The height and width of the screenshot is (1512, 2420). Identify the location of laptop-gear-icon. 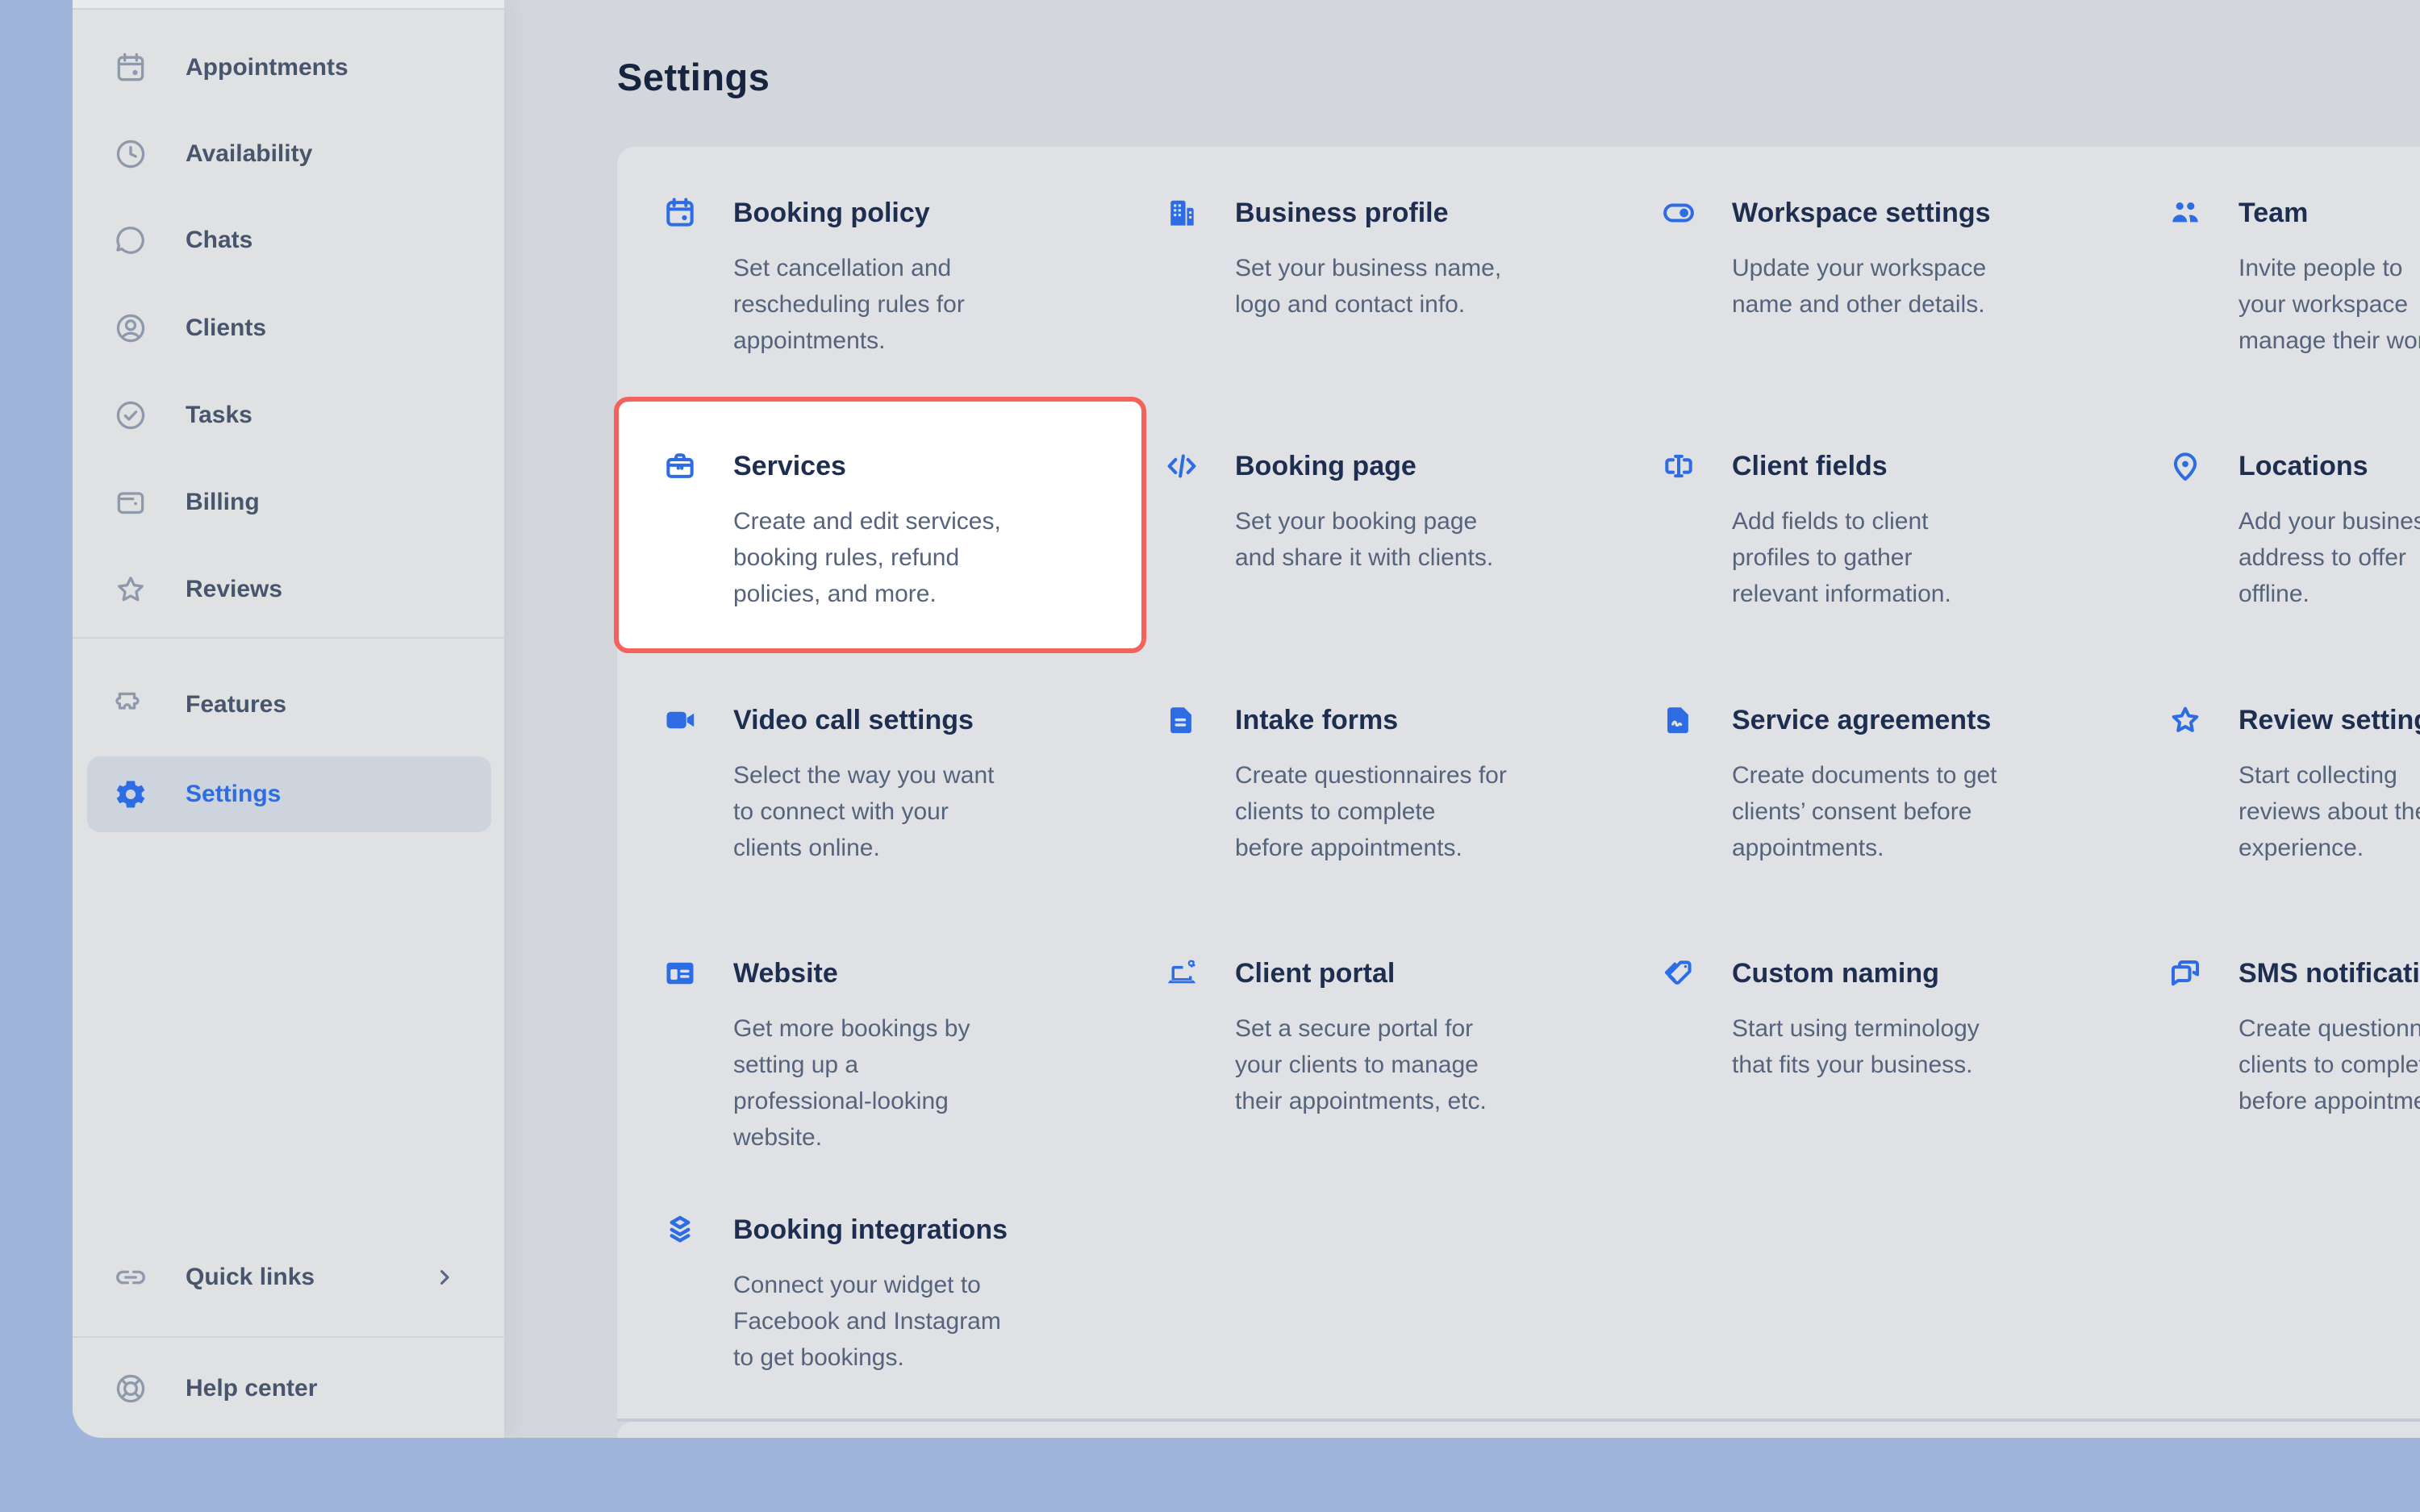
(1182, 973).